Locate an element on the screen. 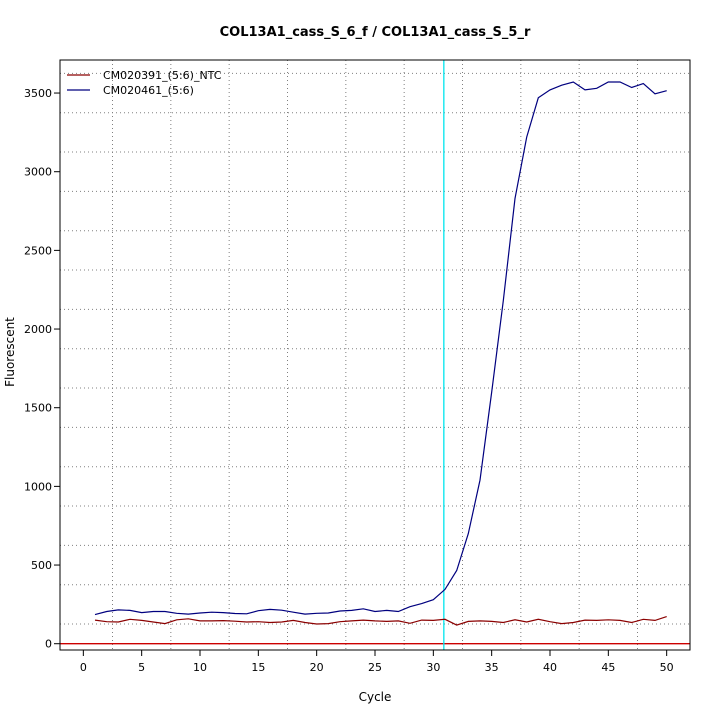 Image resolution: width=720 pixels, height=720 pixels. chart-title: COL13A1_cass_S_6_f / COL13A1_cass_S_5_r is located at coordinates (375, 32).